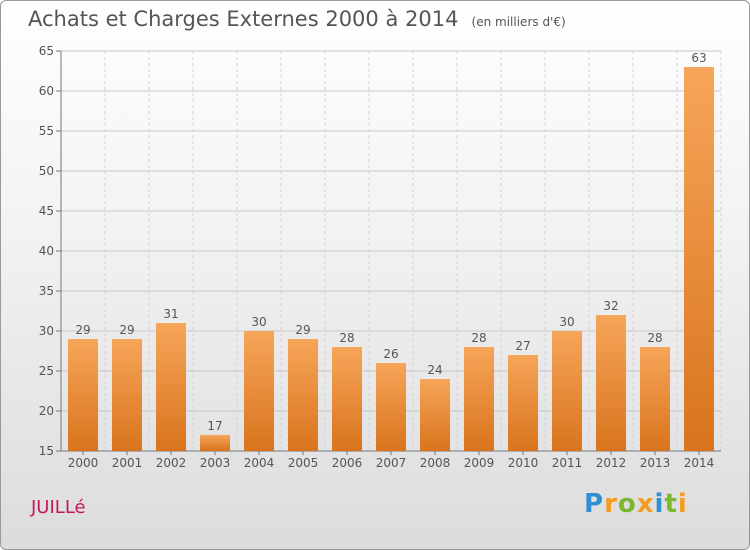  Describe the element at coordinates (303, 463) in the screenshot. I see `x-tick-label: 2005` at that location.